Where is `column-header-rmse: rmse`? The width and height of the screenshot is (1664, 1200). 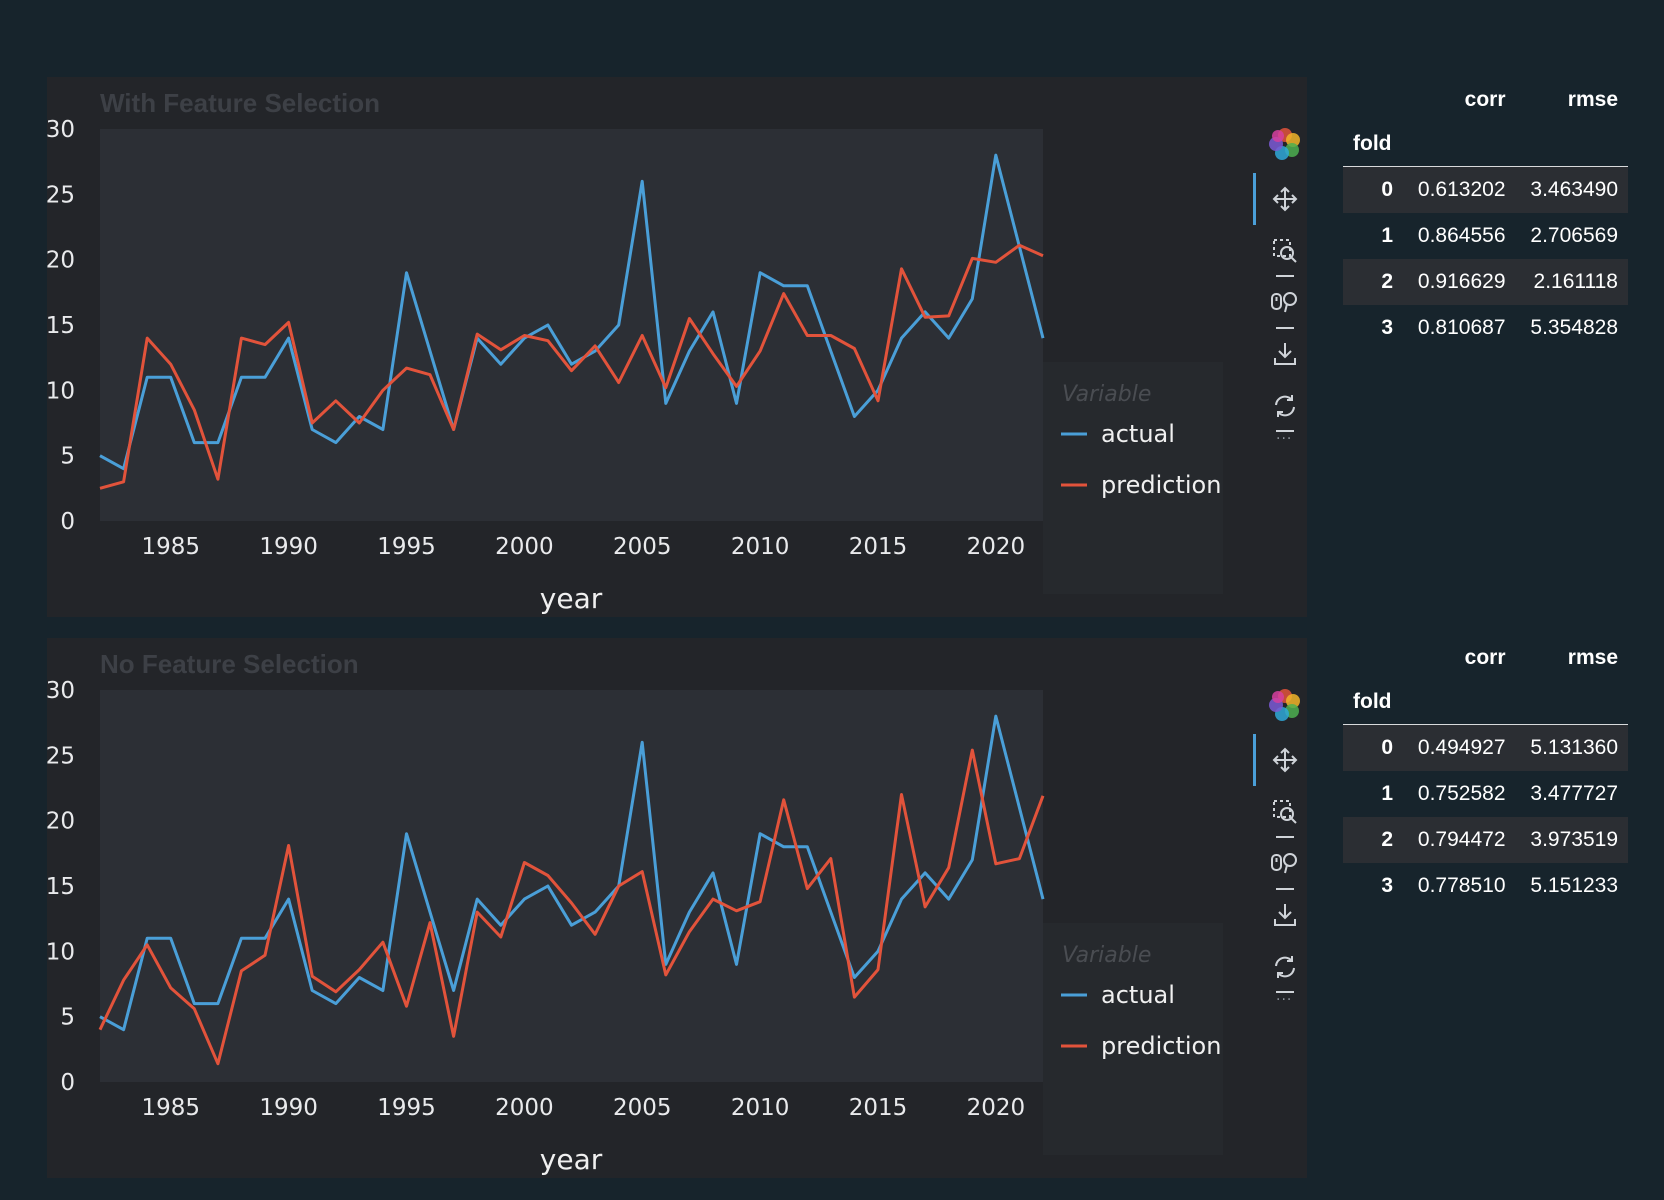 column-header-rmse: rmse is located at coordinates (1592, 657).